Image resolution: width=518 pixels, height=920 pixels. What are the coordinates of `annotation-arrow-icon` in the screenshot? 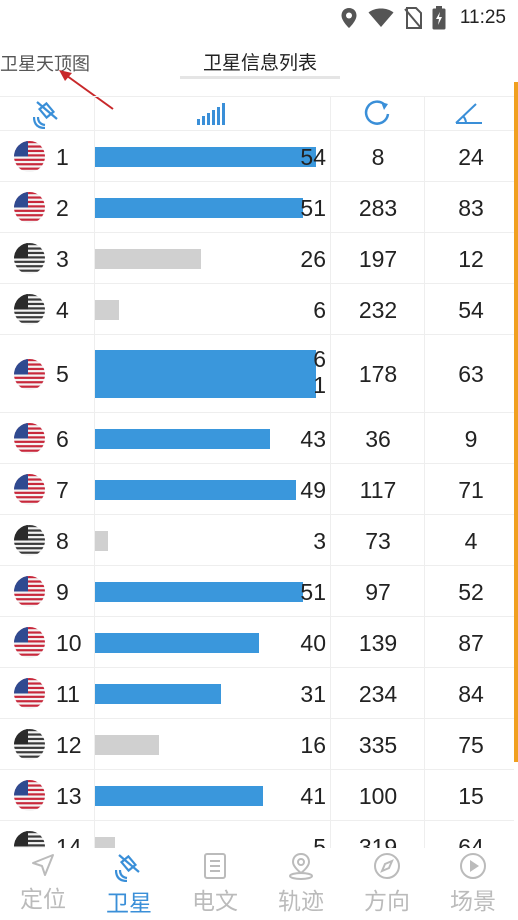 It's located at (86, 90).